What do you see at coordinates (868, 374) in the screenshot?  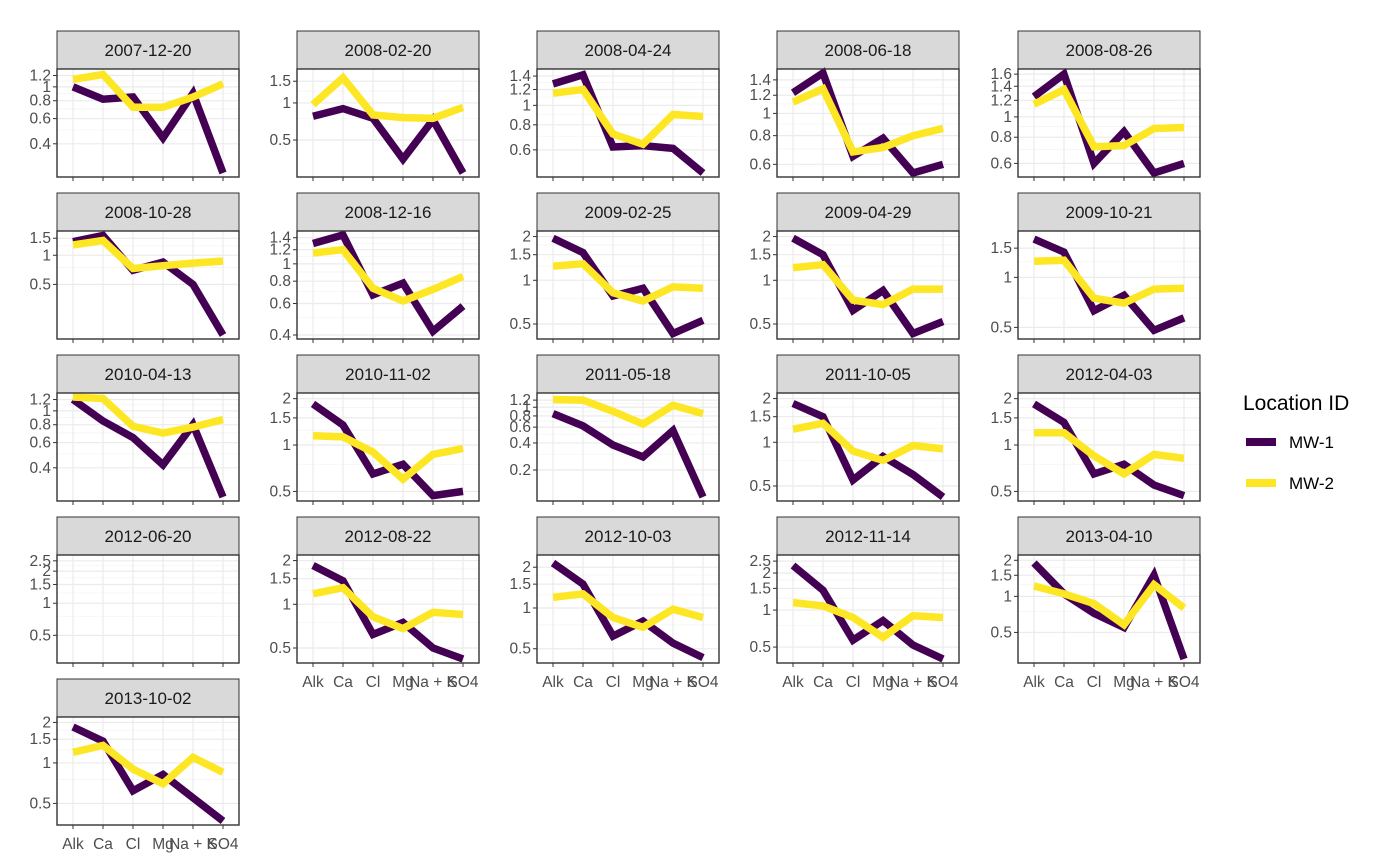 I see `facet-title: 2011-10-05` at bounding box center [868, 374].